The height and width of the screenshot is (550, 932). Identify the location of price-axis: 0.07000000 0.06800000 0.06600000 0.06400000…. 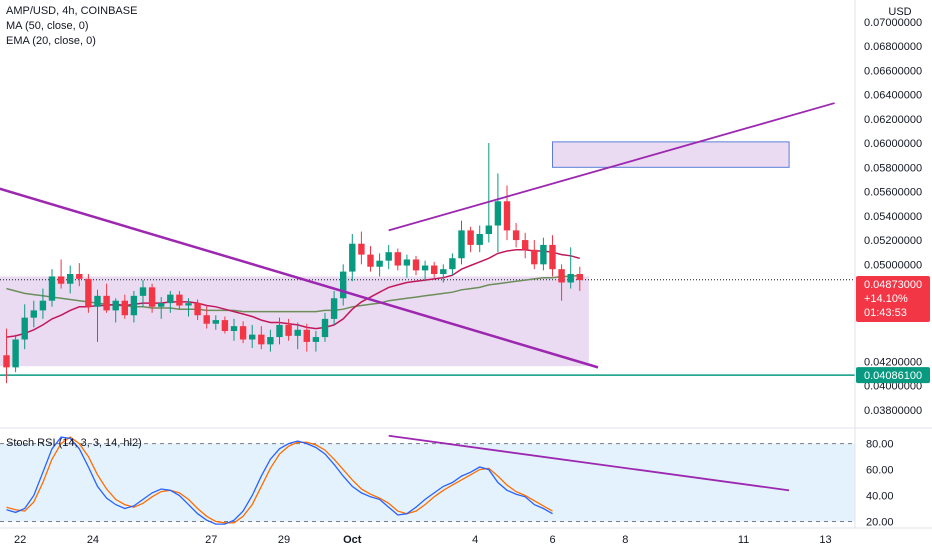
(893, 217).